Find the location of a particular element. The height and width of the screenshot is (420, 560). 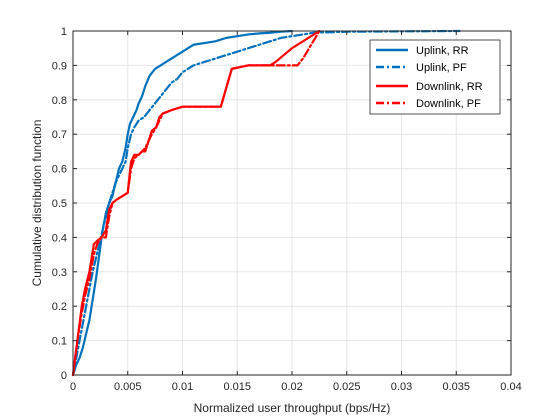

x-tick-label: 0.01 is located at coordinates (182, 387).